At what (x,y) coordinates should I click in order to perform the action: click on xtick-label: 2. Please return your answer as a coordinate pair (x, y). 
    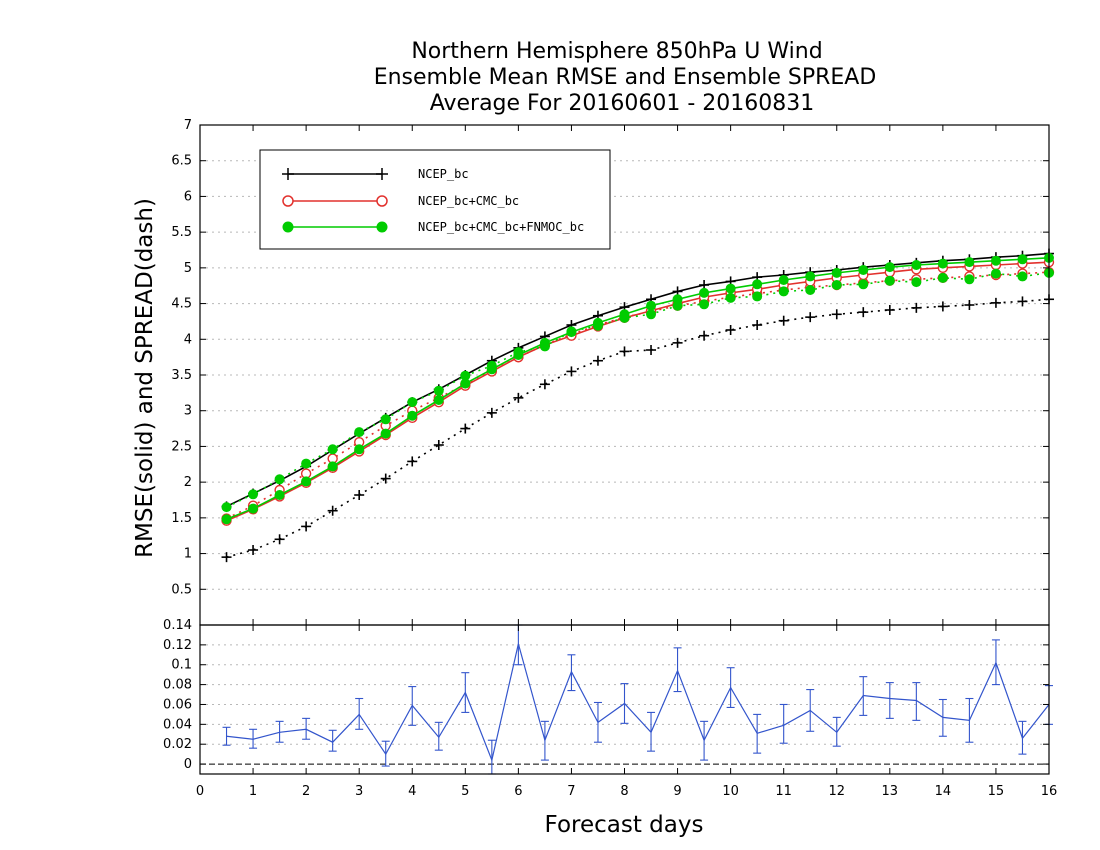
    Looking at the image, I should click on (306, 791).